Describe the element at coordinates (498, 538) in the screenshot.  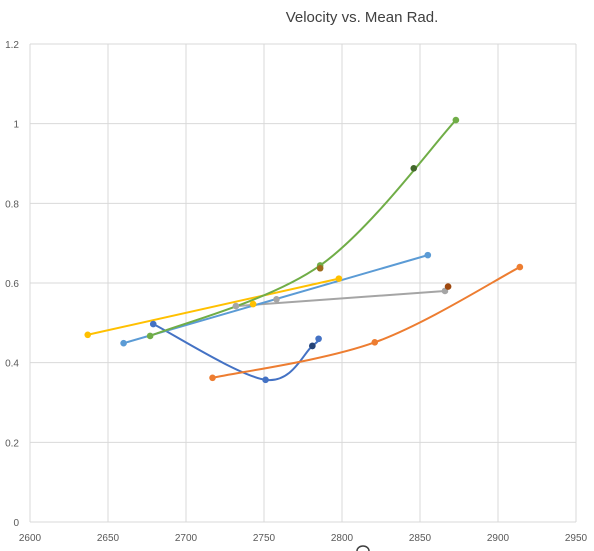
I see `x-tick-label: 2900` at that location.